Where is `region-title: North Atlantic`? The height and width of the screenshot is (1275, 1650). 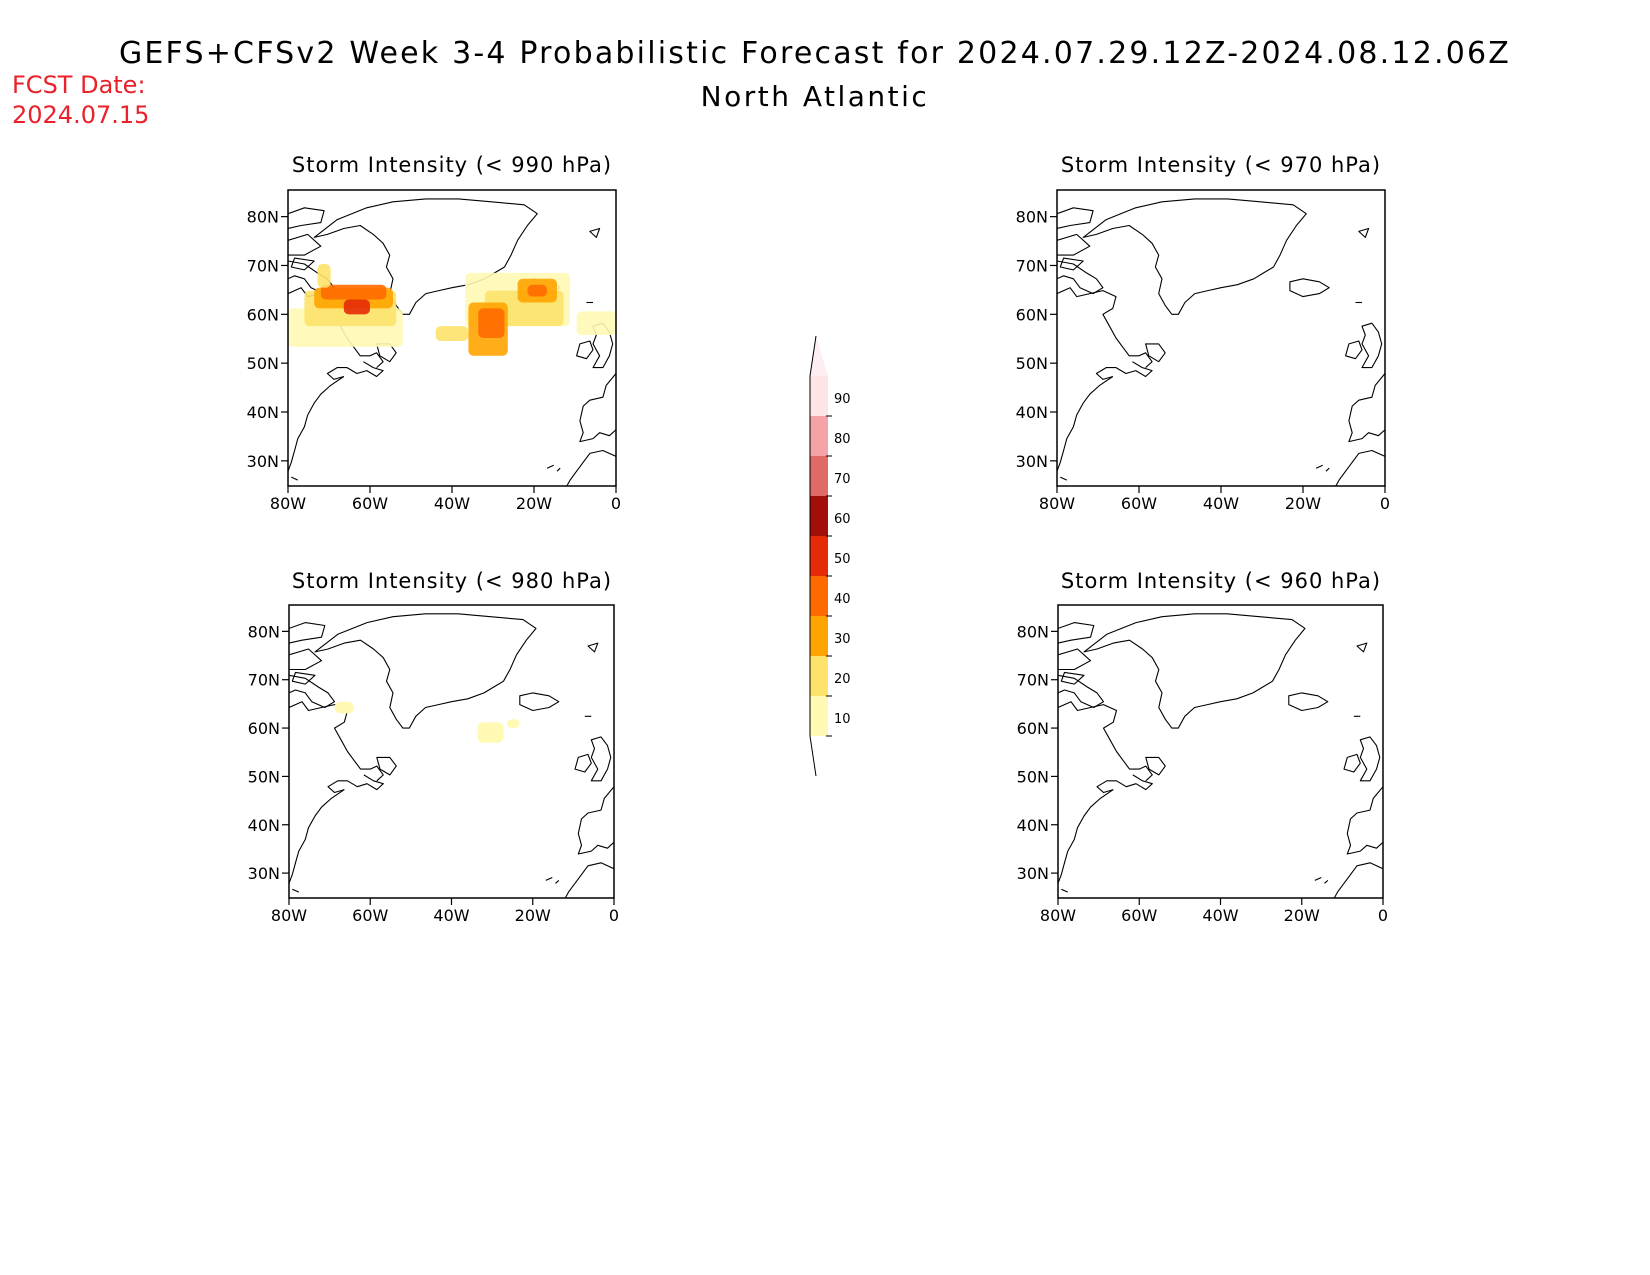
region-title: North Atlantic is located at coordinates (815, 96).